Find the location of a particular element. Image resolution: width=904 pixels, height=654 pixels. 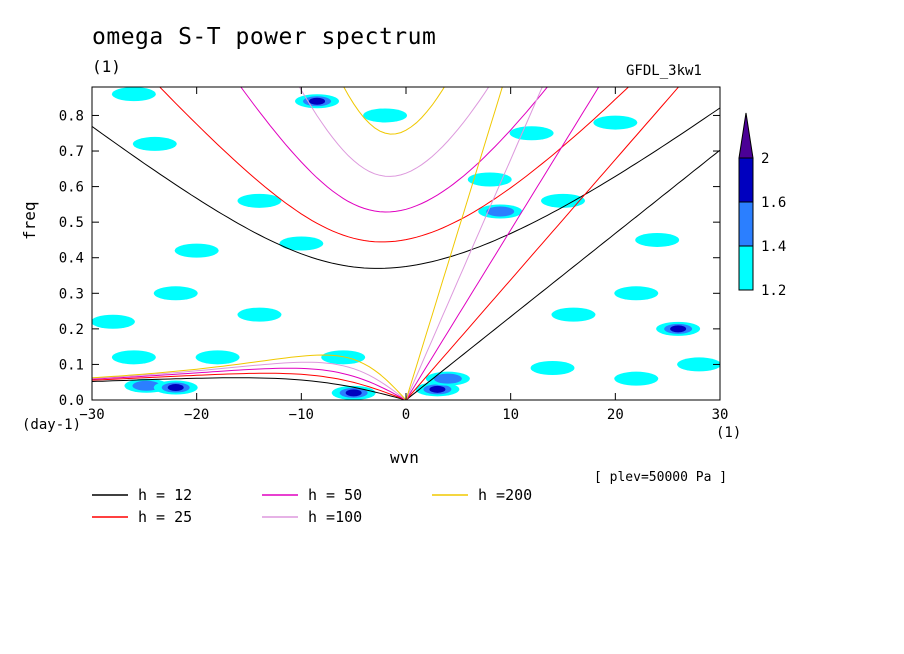

y-tick-label: 0.5 is located at coordinates (71, 223).